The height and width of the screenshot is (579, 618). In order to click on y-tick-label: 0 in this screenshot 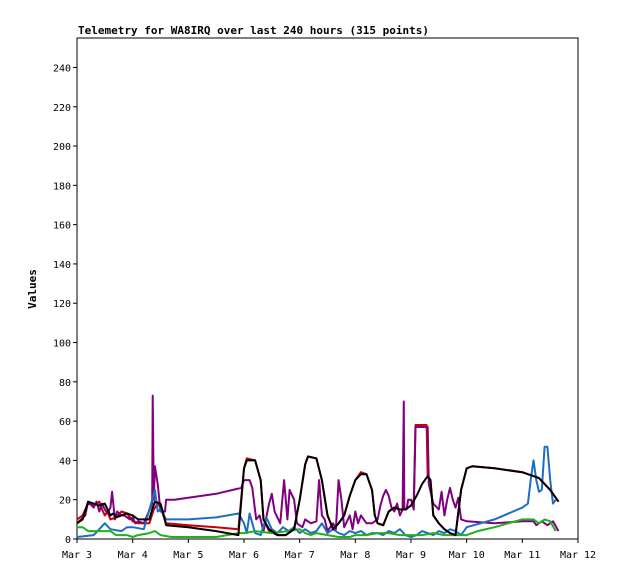, I will do `click(68, 540)`.